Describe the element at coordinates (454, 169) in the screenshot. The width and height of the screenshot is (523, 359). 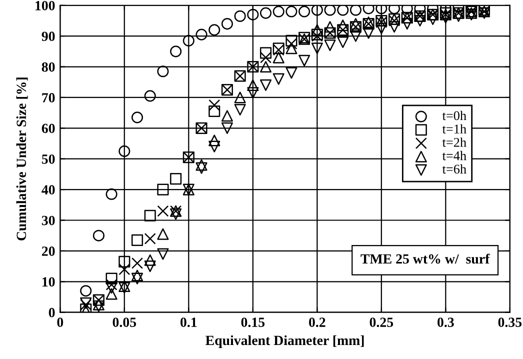
I see `legend-label: t=6h` at that location.